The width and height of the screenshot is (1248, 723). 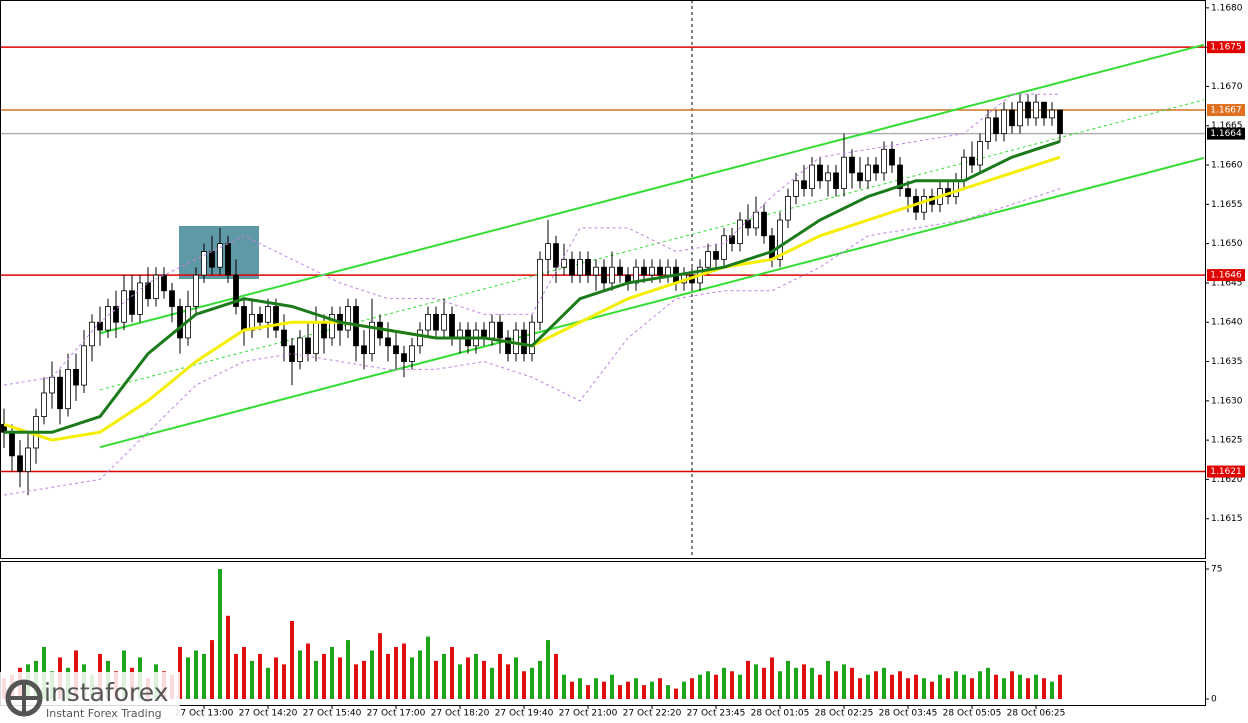 I want to click on x-tick-label: 28 Oct 05:05, so click(x=972, y=714).